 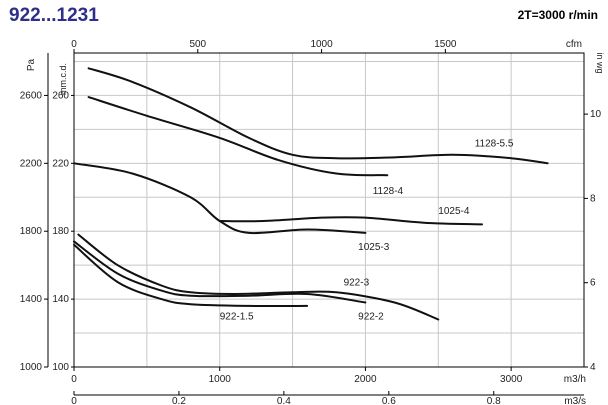 I want to click on x-flow-tick-label: 0, so click(x=74, y=379).